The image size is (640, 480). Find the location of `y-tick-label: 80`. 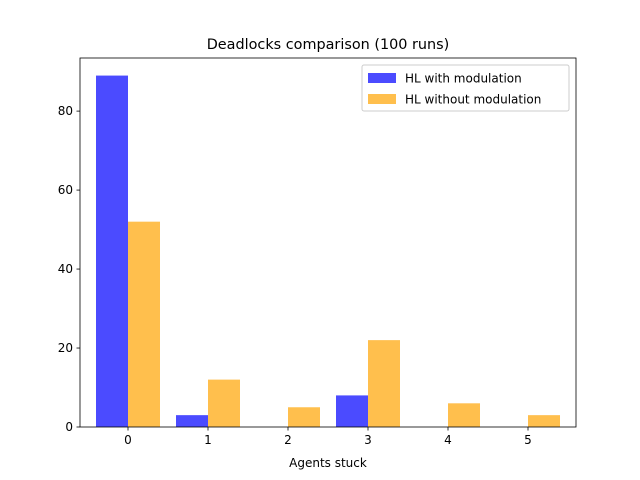

y-tick-label: 80 is located at coordinates (65, 111).